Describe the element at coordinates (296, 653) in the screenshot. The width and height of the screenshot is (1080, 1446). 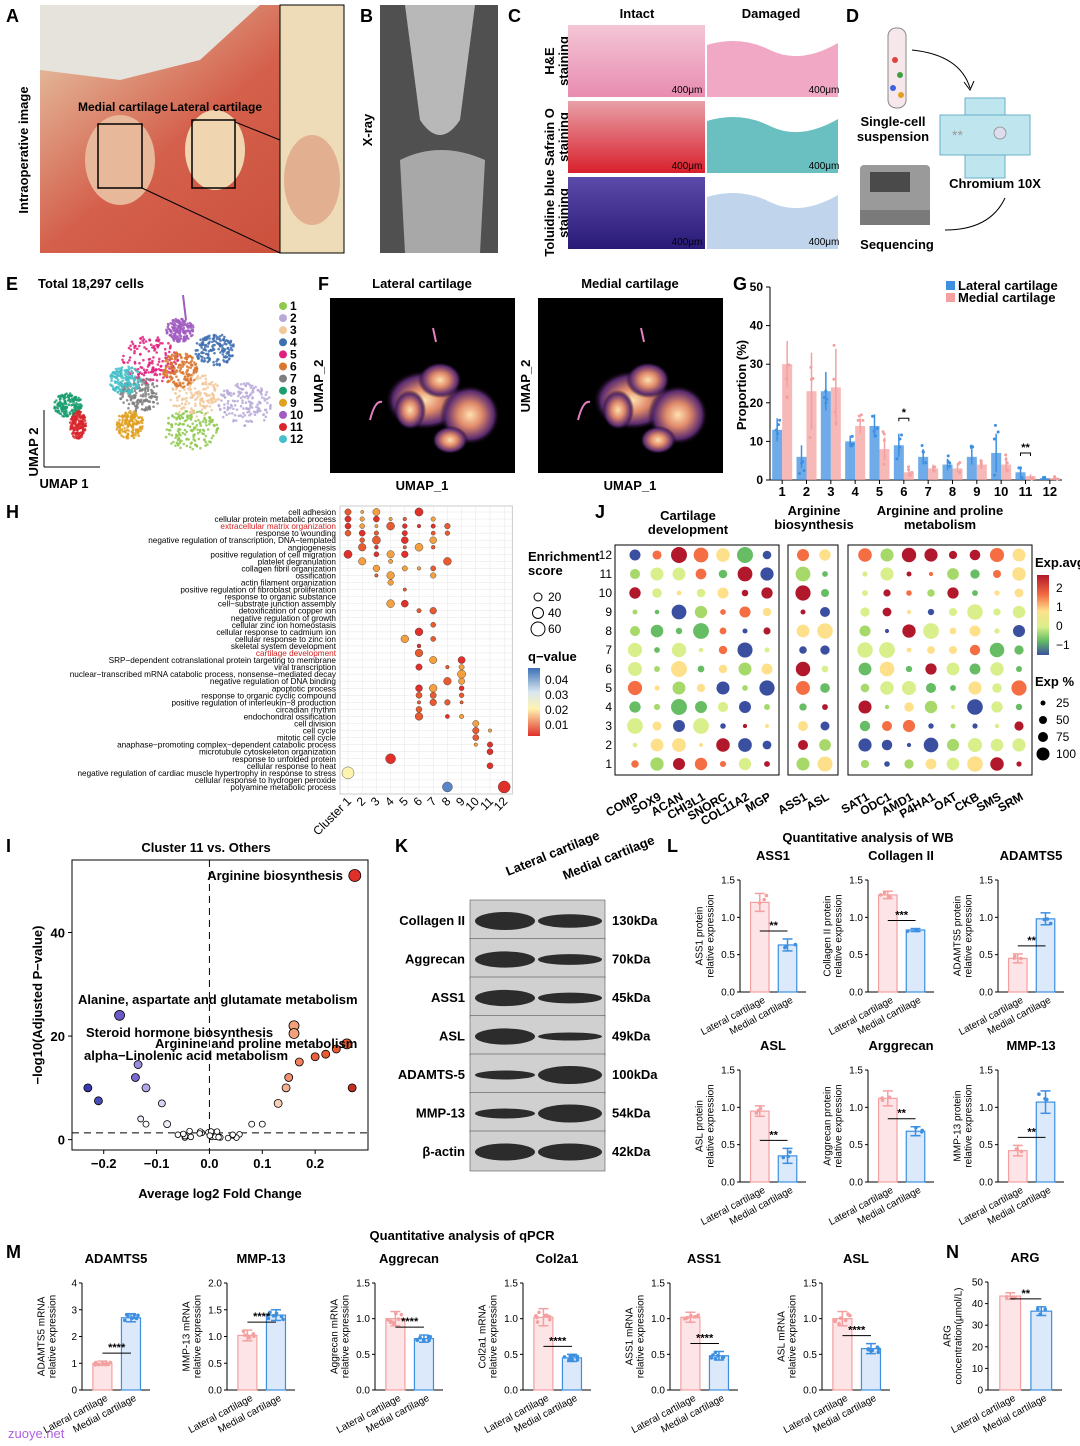
I see `h-term-label: cartilage development` at that location.